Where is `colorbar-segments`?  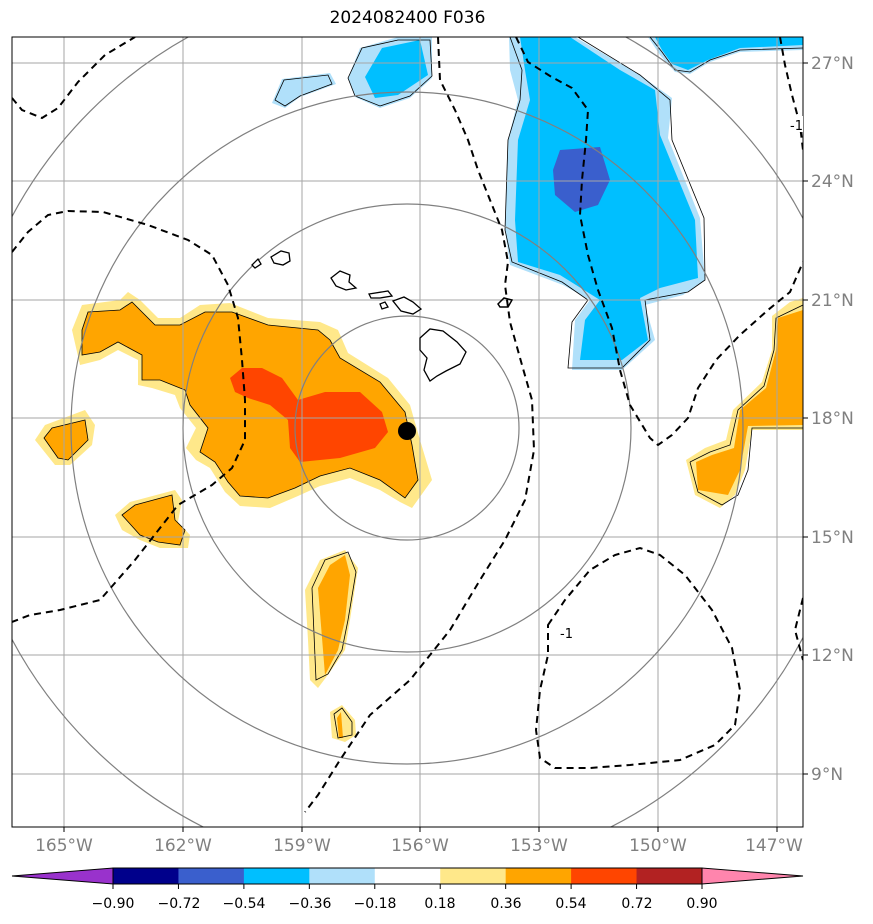 colorbar-segments is located at coordinates (407, 876).